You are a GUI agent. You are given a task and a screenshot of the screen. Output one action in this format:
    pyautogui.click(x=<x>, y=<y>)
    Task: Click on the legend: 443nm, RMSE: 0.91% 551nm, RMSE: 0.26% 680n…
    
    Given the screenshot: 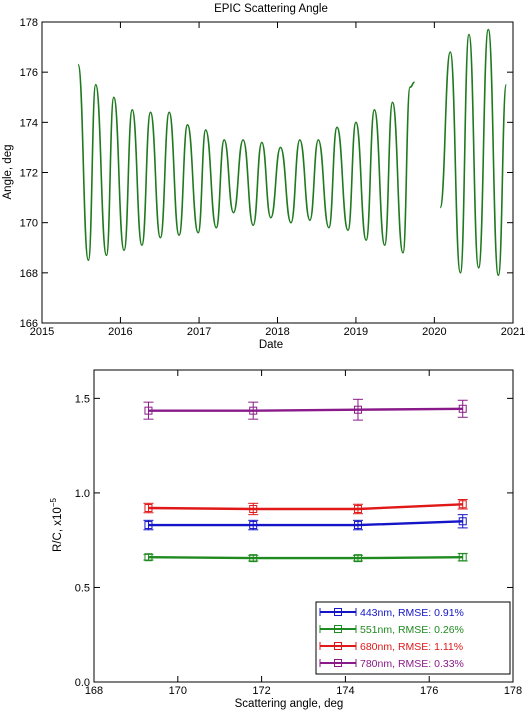 What is the action you would take?
    pyautogui.click(x=413, y=638)
    